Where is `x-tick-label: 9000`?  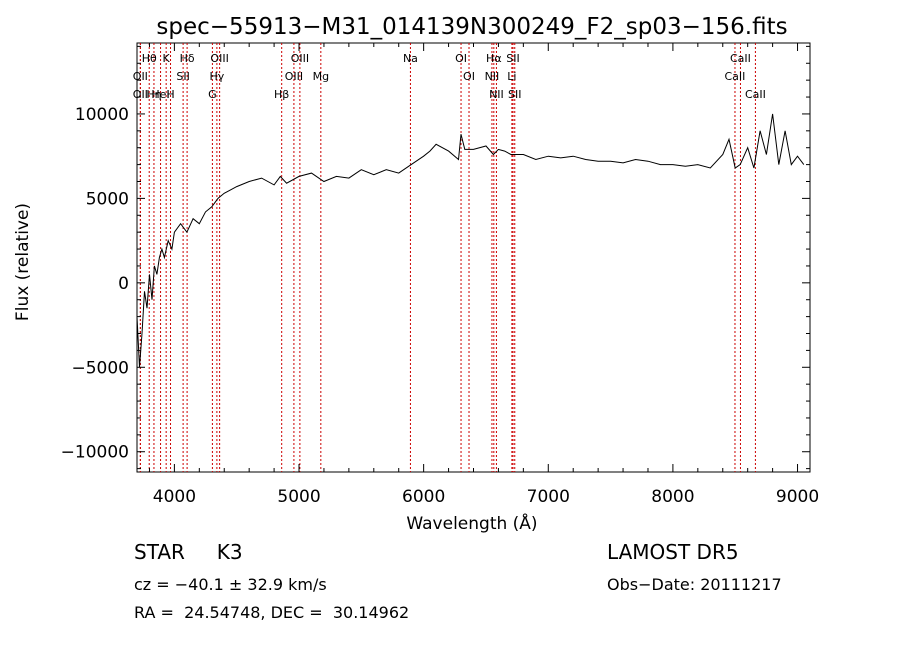 x-tick-label: 9000 is located at coordinates (797, 497).